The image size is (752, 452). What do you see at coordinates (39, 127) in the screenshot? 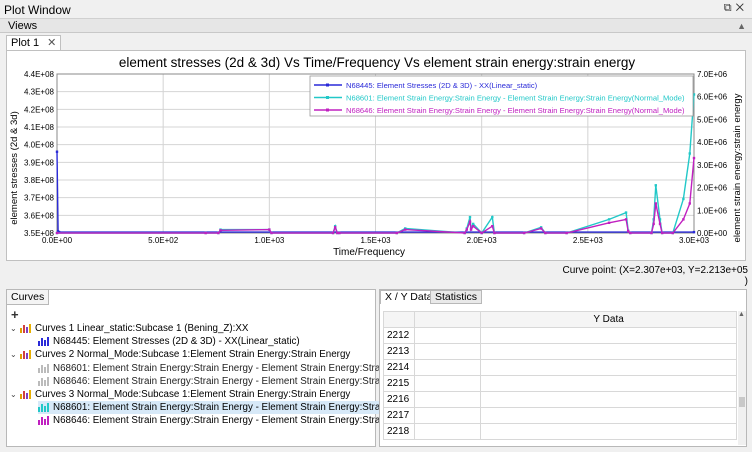
I see `y-tick-label: 4.1E+08` at bounding box center [39, 127].